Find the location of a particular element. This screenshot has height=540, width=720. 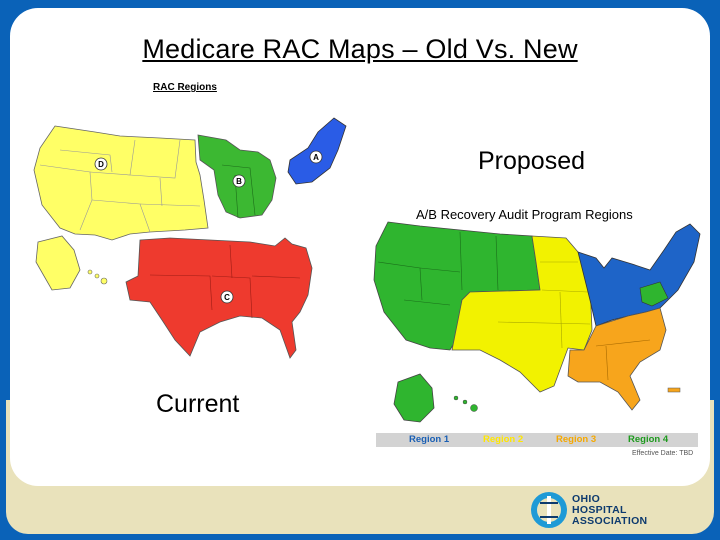

logo-line-2: HOSPITAL is located at coordinates (599, 510).